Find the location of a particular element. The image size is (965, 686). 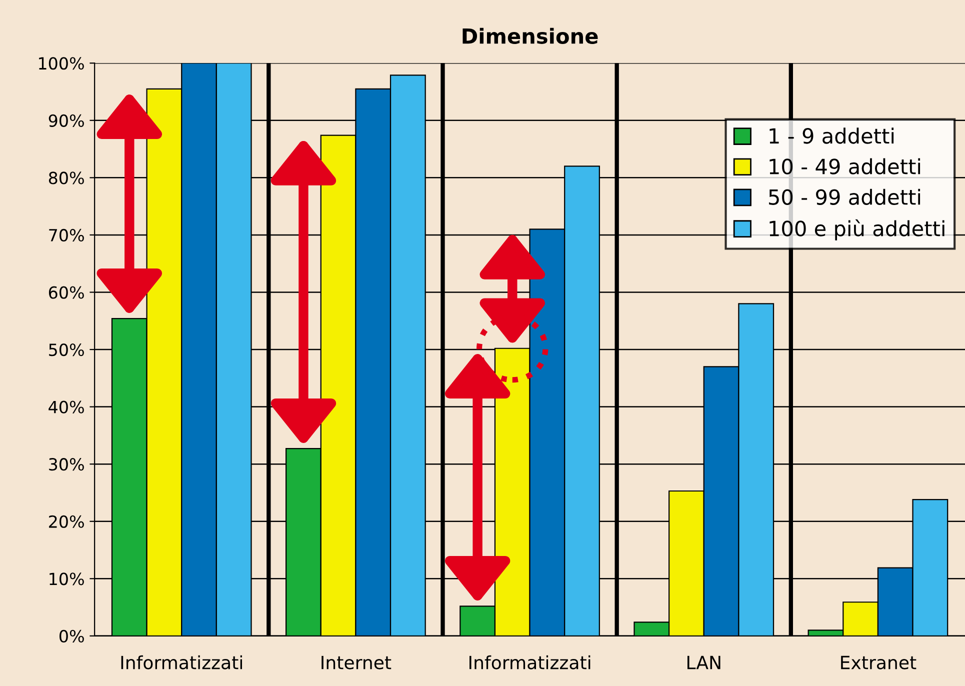

legend-label: 100 e più addetti is located at coordinates (857, 229).